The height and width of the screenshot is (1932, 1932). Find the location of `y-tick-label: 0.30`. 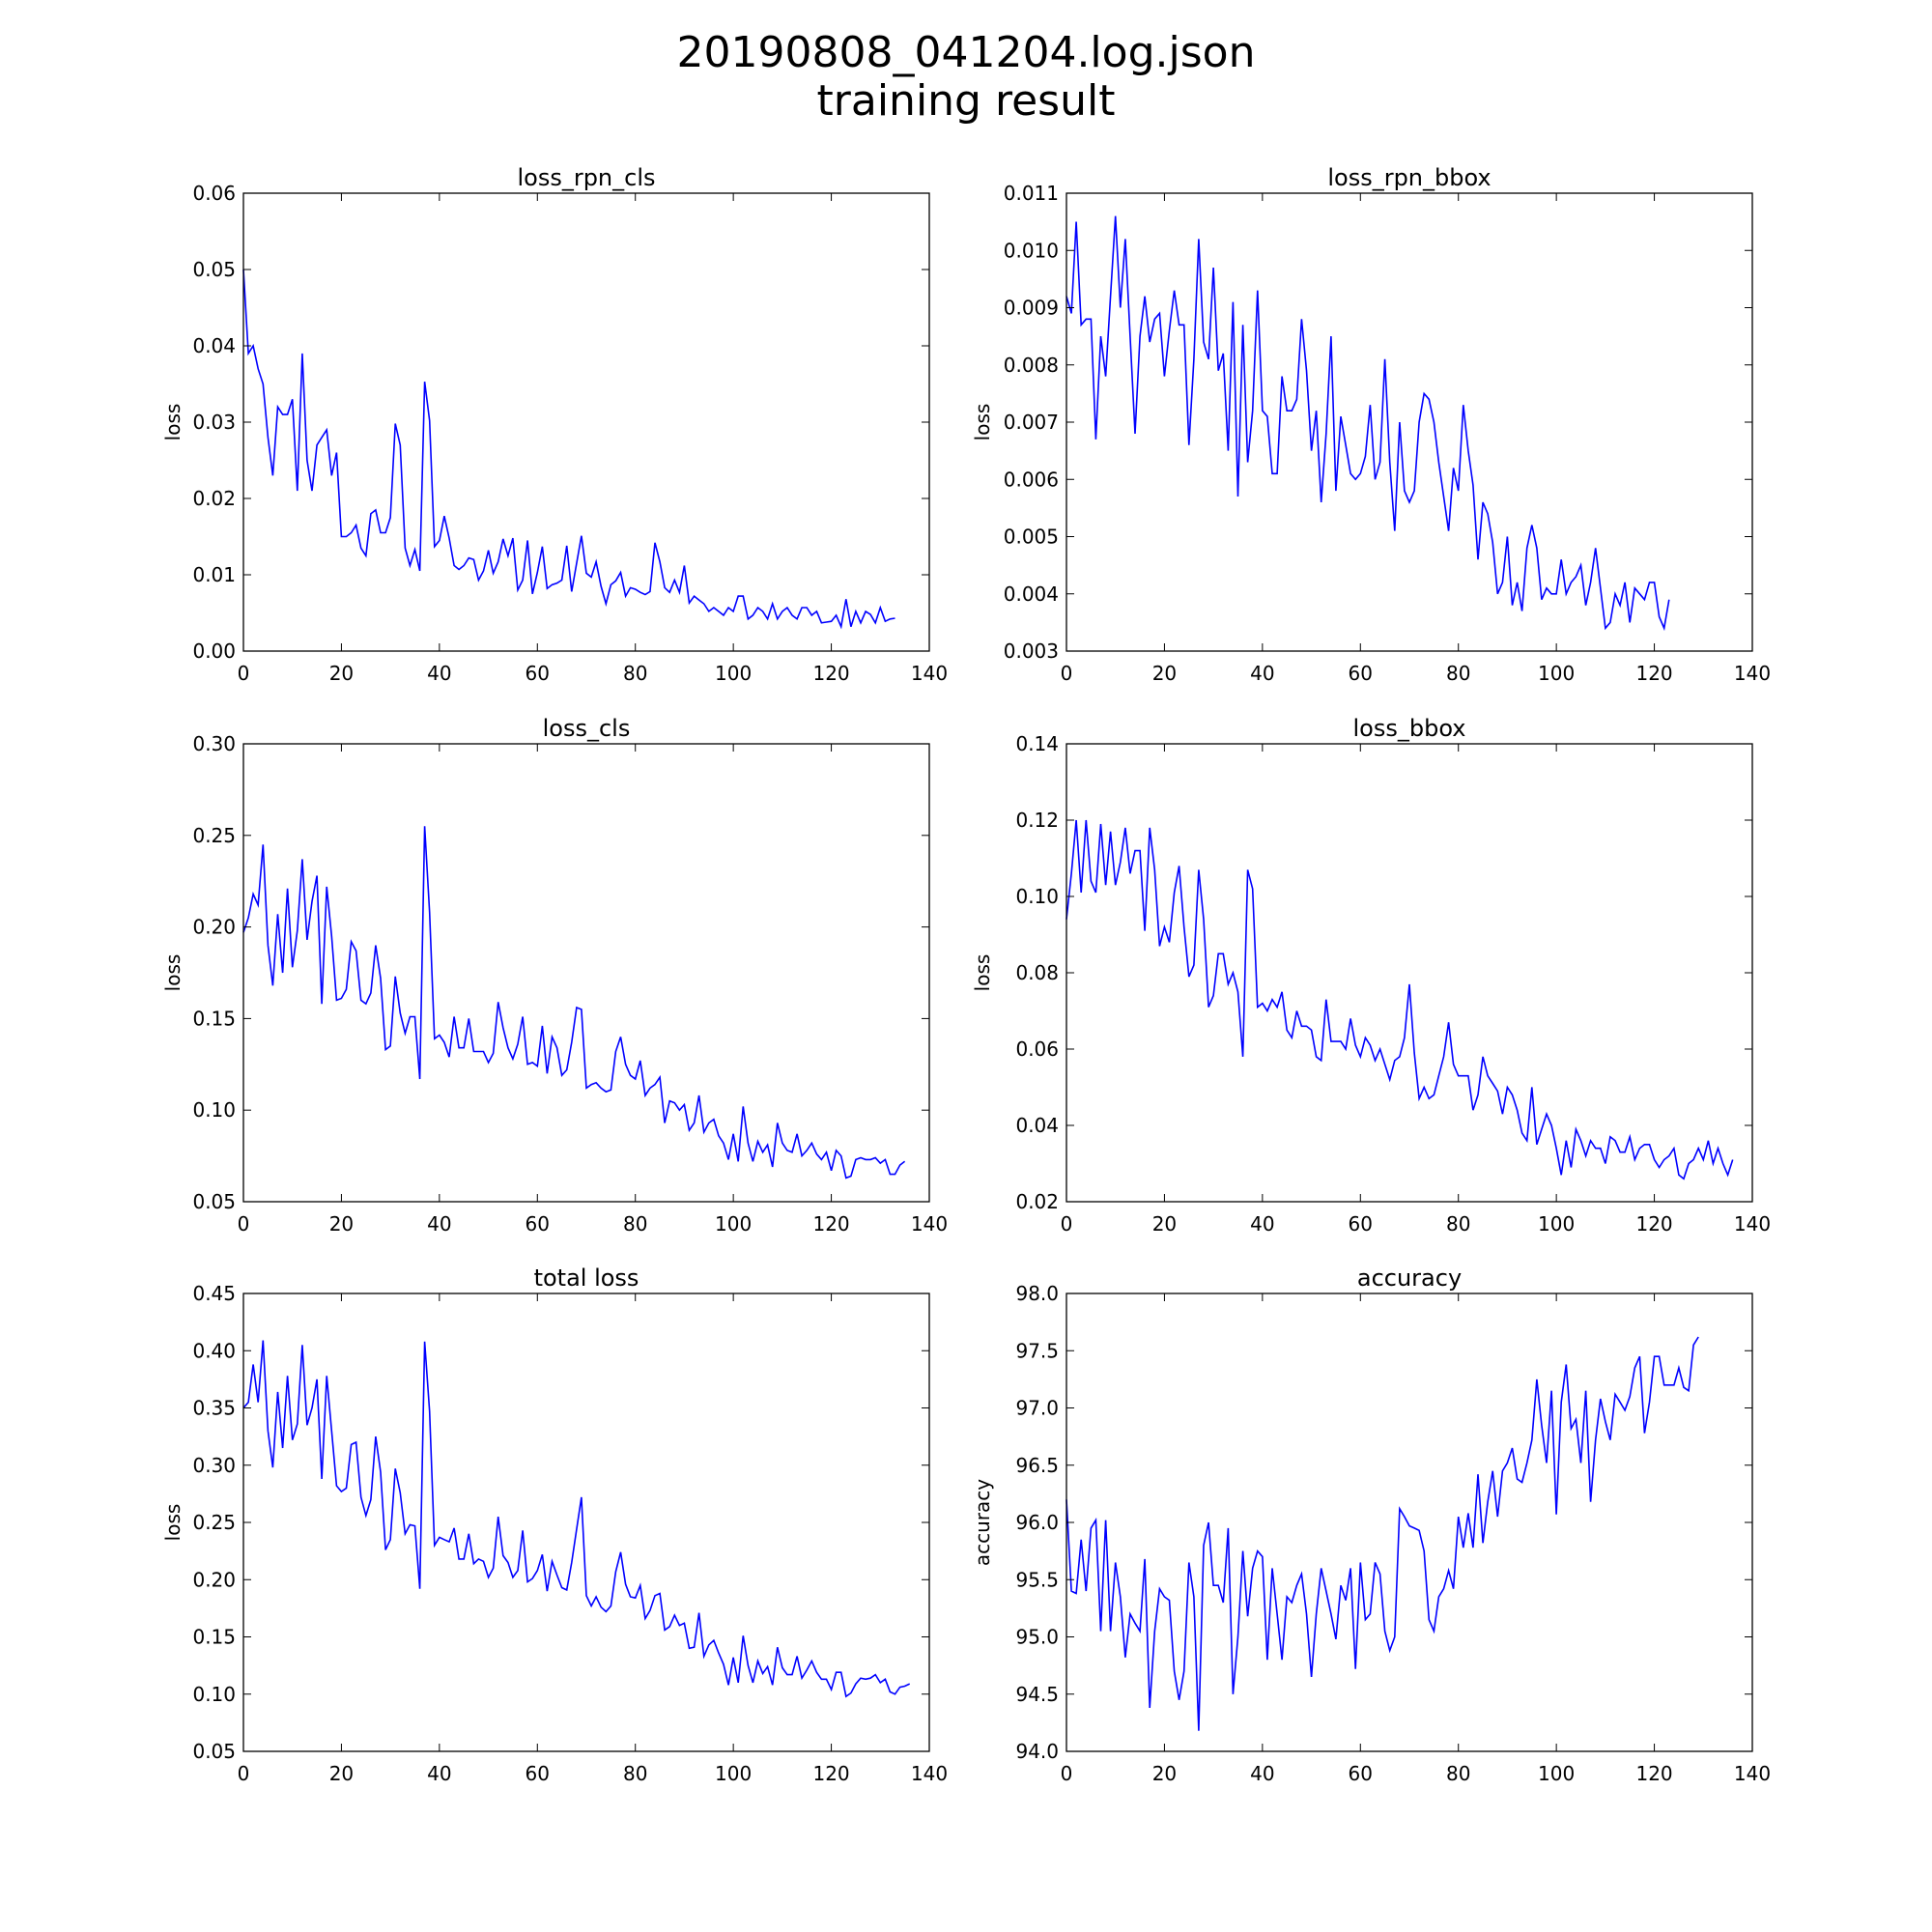

y-tick-label: 0.30 is located at coordinates (214, 743).